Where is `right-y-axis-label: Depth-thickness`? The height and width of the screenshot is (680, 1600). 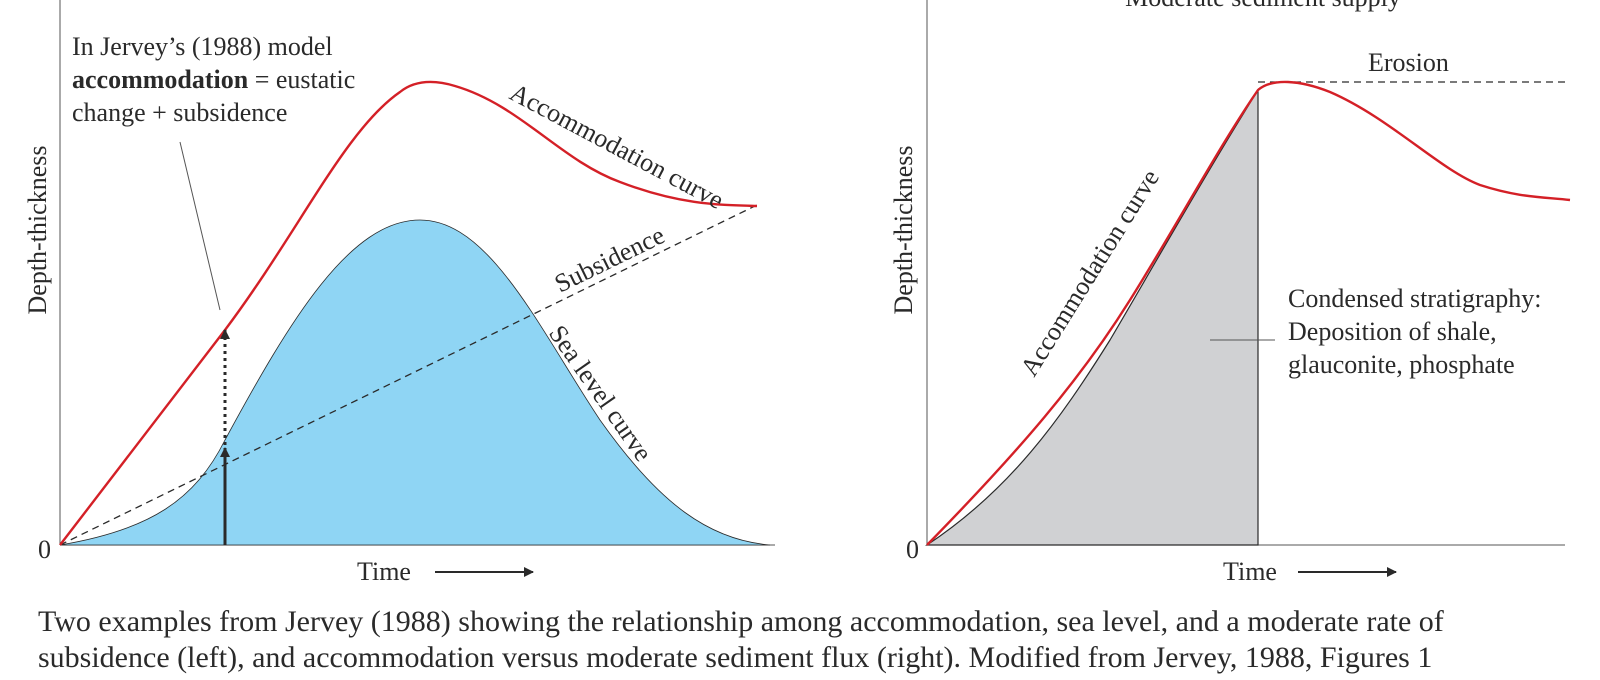 right-y-axis-label: Depth-thickness is located at coordinates (903, 230).